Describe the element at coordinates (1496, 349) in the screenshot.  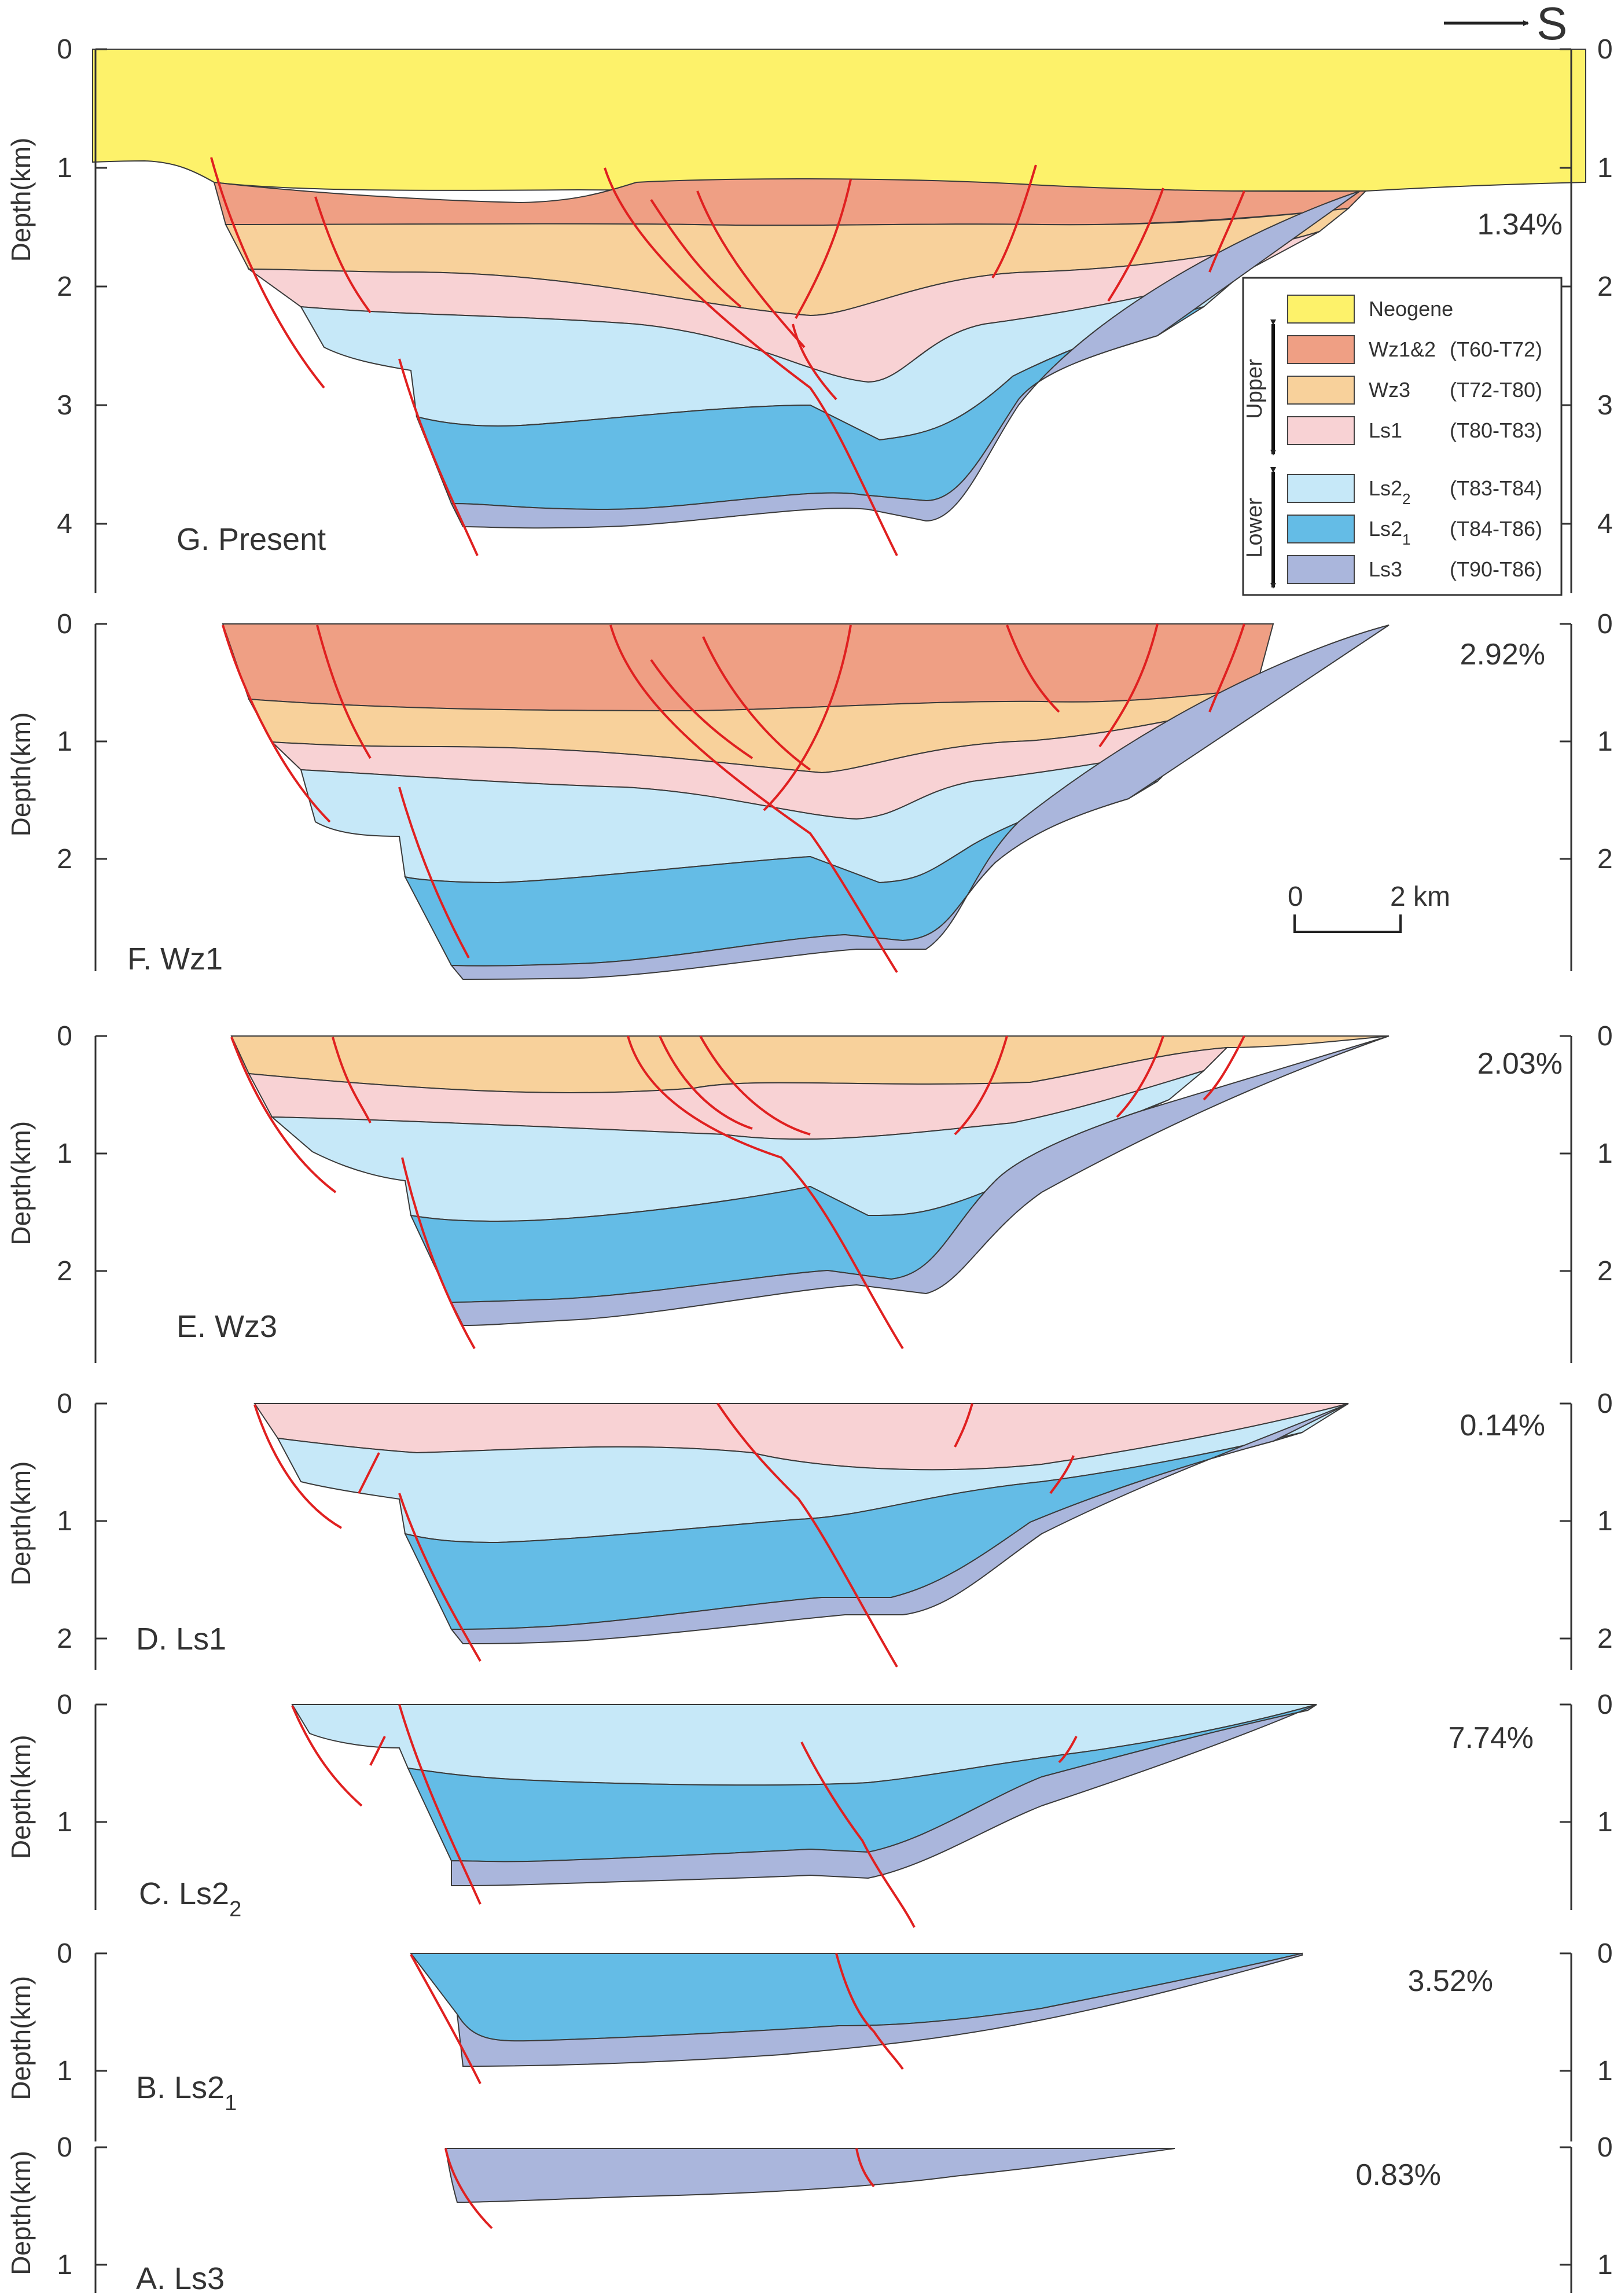
I see `legend-unit-range: (T60-T72)` at that location.